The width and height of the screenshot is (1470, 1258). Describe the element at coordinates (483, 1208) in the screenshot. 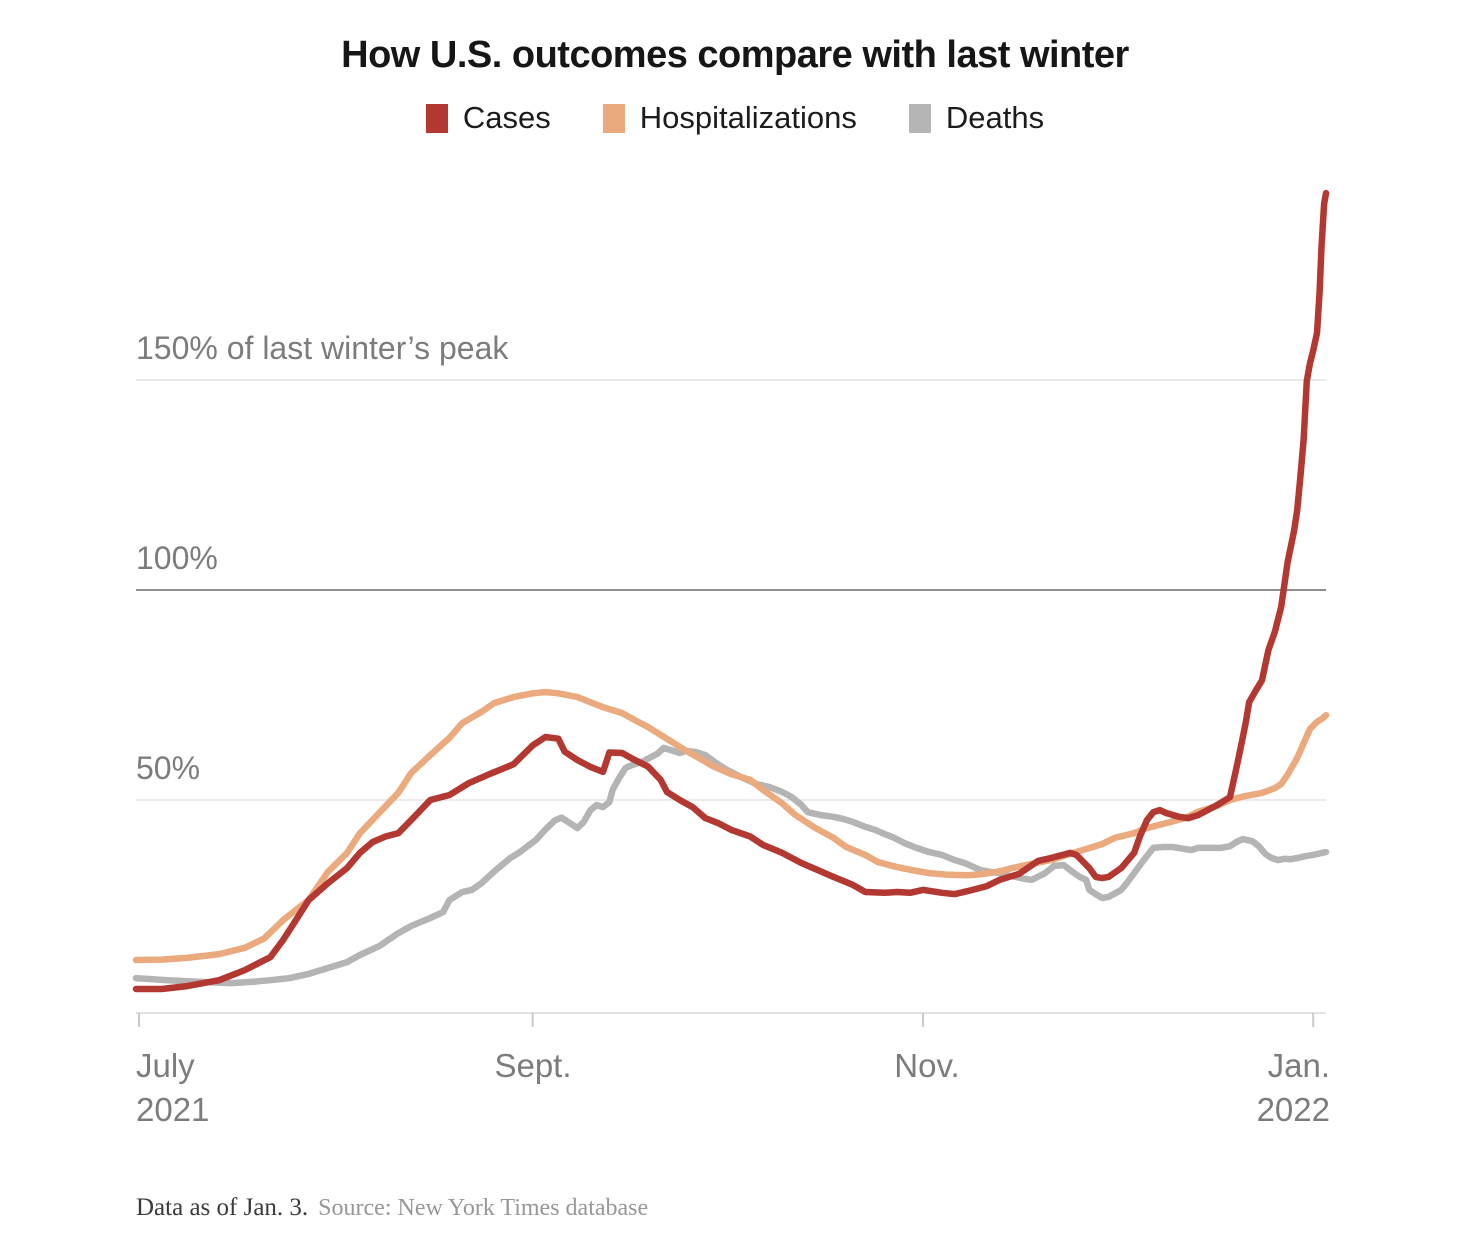

I see `footer-source: Source: New York Times database` at that location.